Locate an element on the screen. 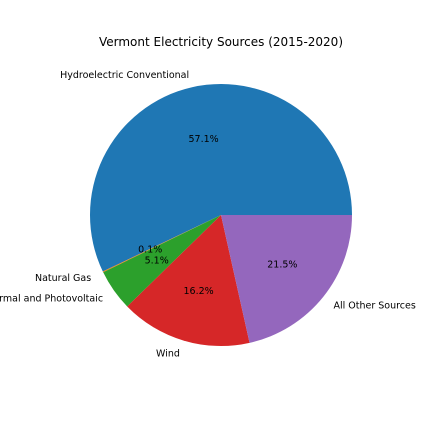 This screenshot has height=437, width=432. category-label-hydroelectric-conventional: Hydroelectric Conventional is located at coordinates (124, 75).